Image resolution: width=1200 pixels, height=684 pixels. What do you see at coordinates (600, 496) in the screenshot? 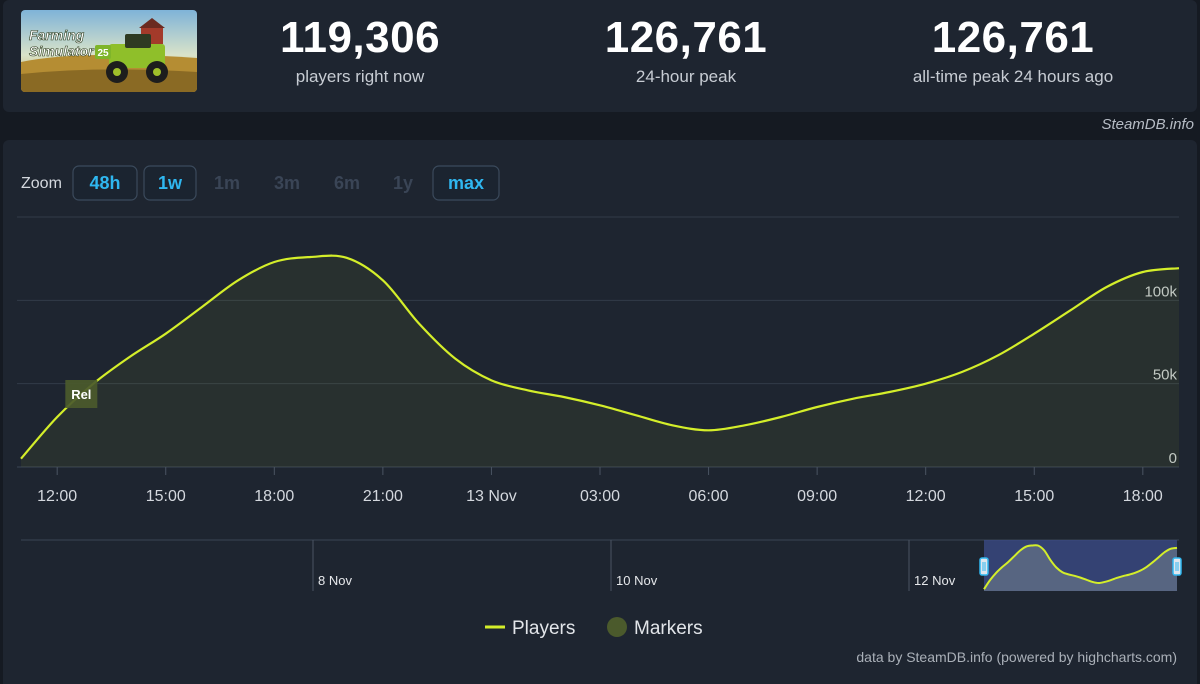
I see `x-tick-label: 03:00` at bounding box center [600, 496].